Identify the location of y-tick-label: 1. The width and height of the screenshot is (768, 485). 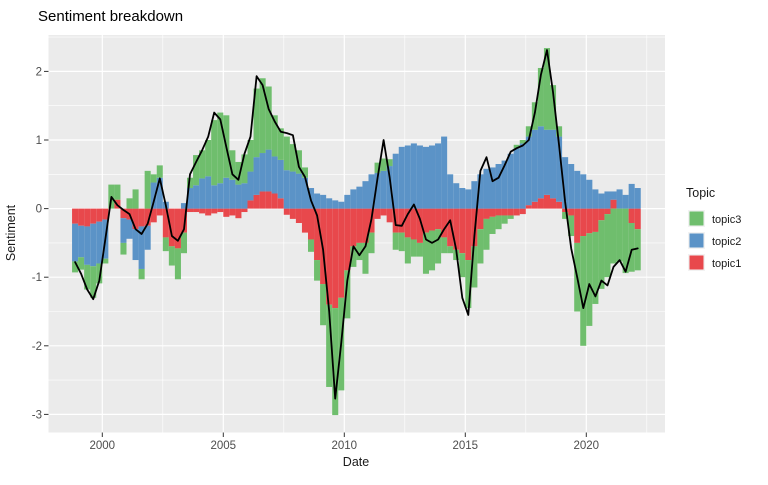
(39, 141).